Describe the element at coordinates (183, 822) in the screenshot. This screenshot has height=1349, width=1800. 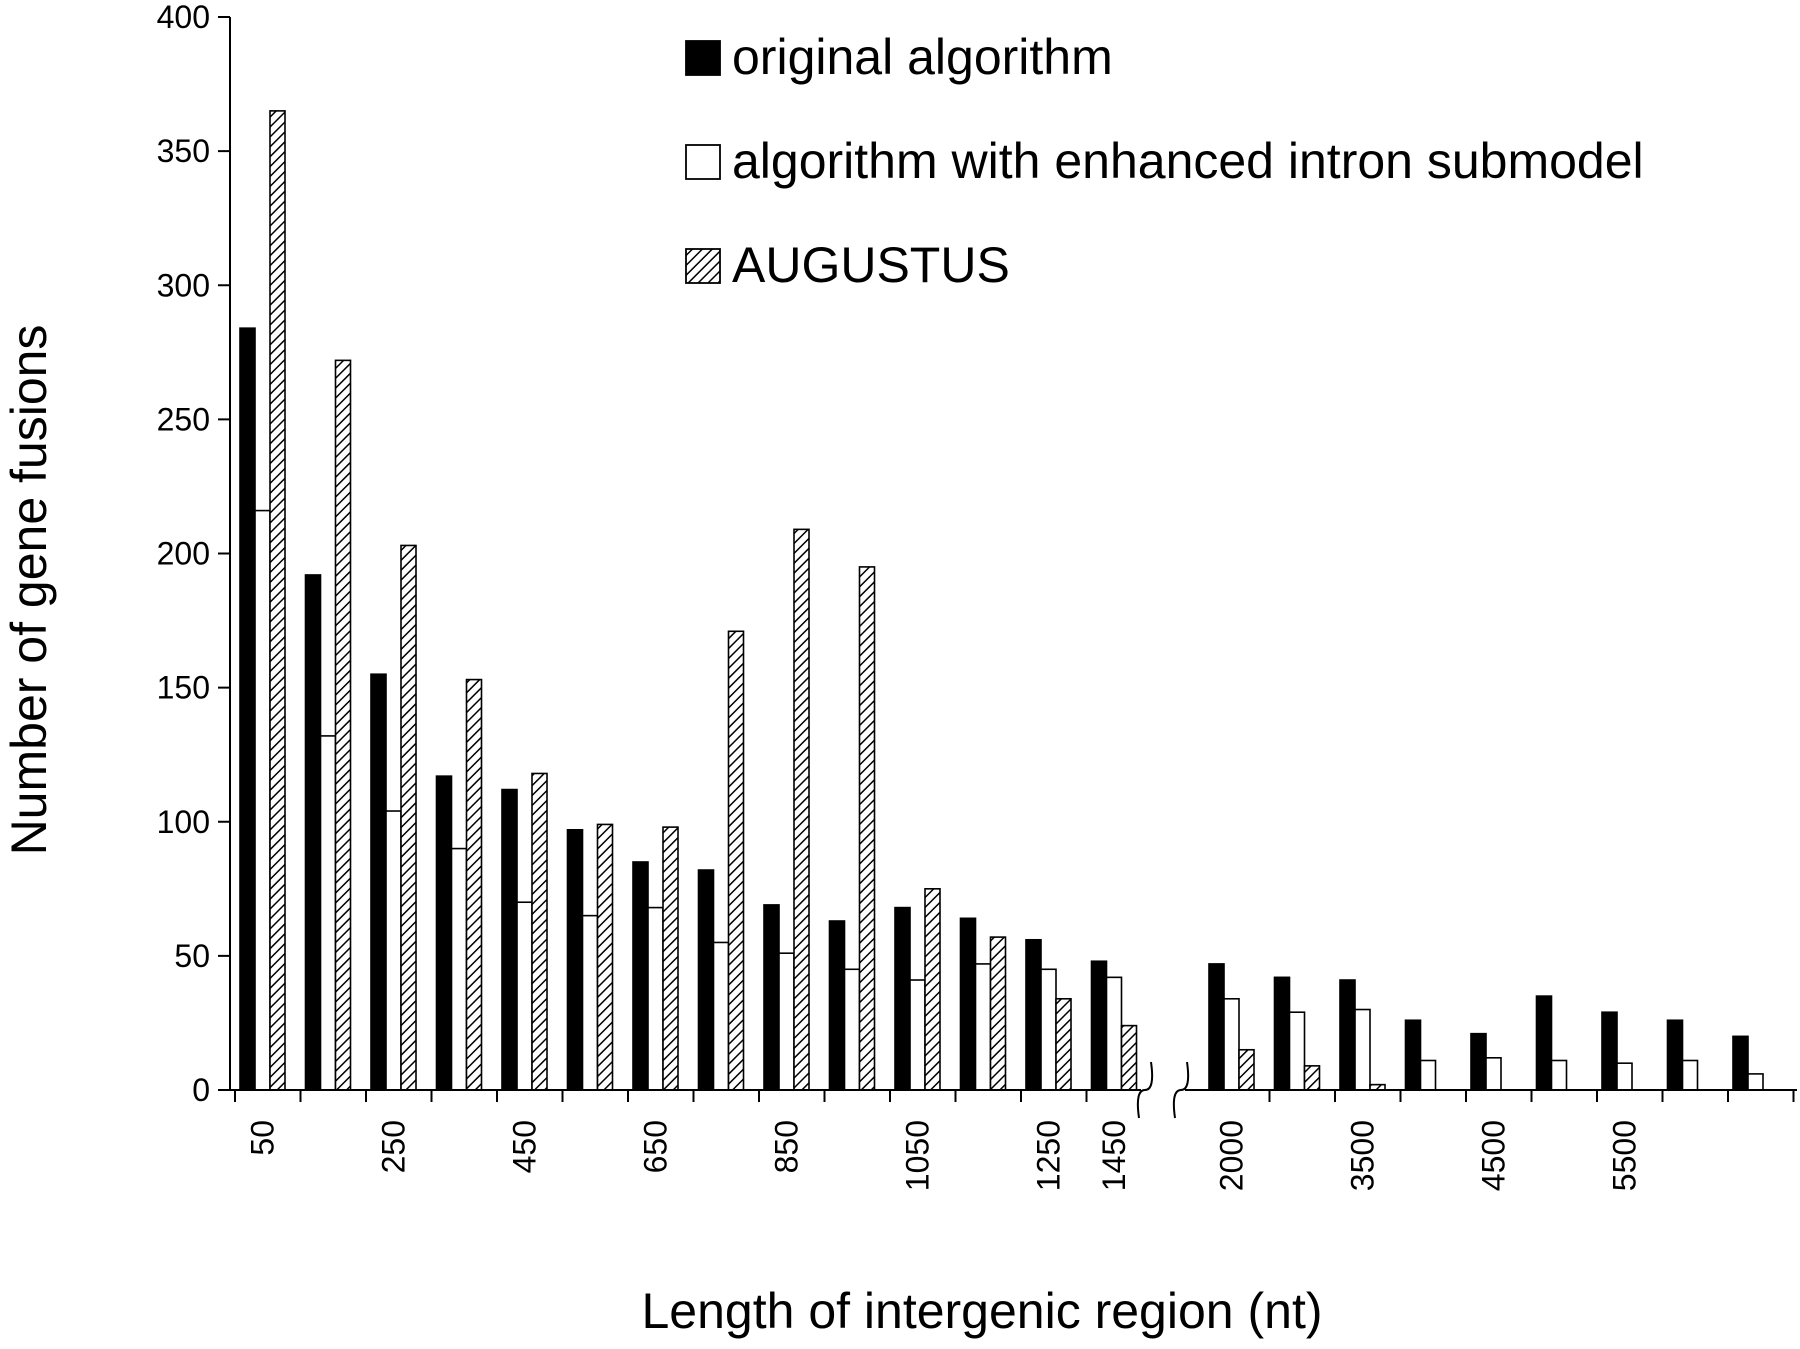
I see `y-tick-label-100: 100` at that location.